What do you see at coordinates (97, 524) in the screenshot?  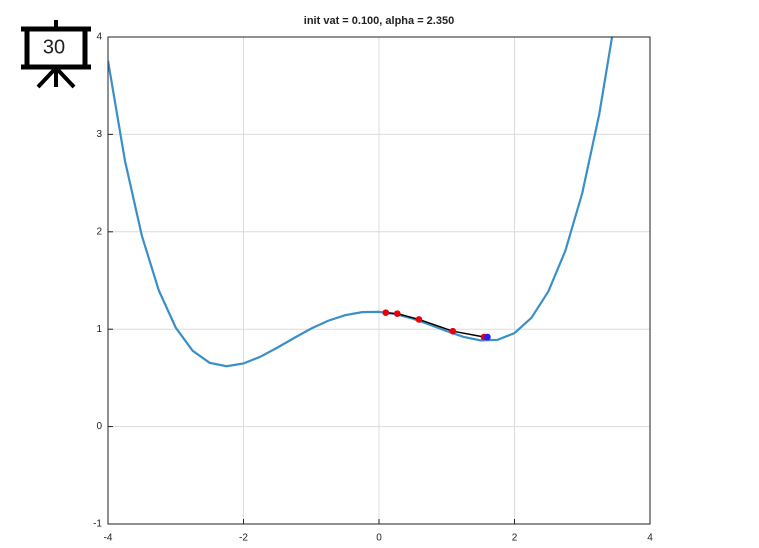 I see `y-tick-label: -1` at bounding box center [97, 524].